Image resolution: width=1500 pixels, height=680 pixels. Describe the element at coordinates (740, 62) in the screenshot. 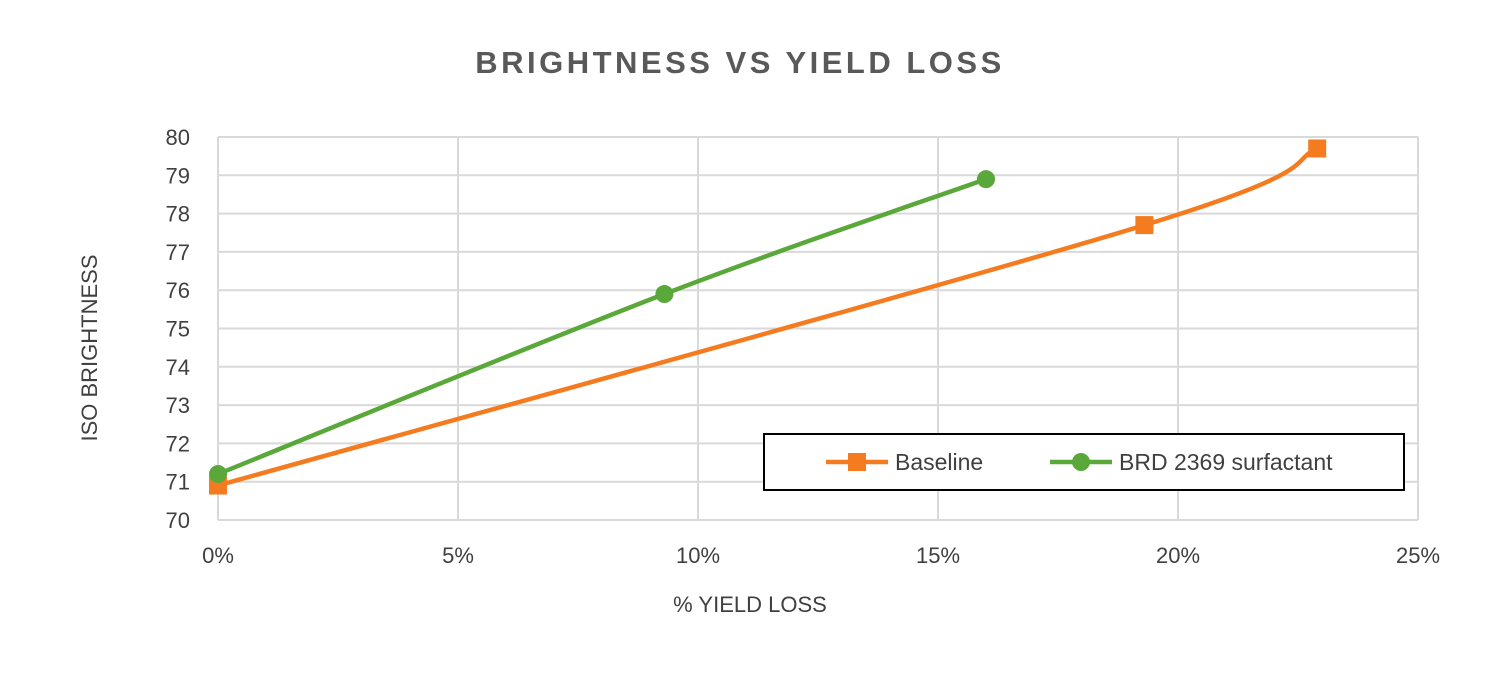

I see `chart-title: BRIGHTNESS VS YIELD LOSS` at that location.